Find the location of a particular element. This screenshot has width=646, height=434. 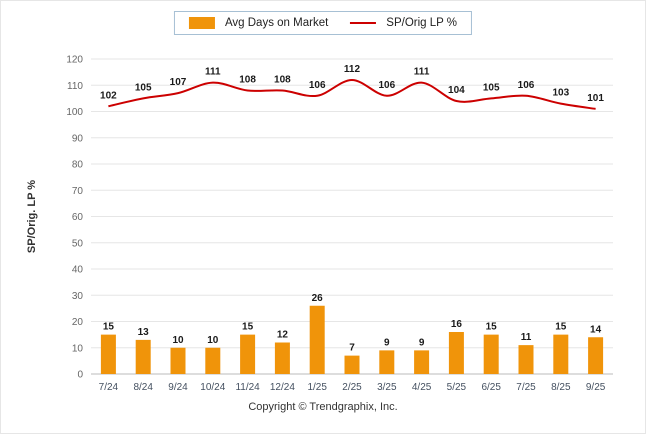

y-tick-label: 20 is located at coordinates (78, 322).